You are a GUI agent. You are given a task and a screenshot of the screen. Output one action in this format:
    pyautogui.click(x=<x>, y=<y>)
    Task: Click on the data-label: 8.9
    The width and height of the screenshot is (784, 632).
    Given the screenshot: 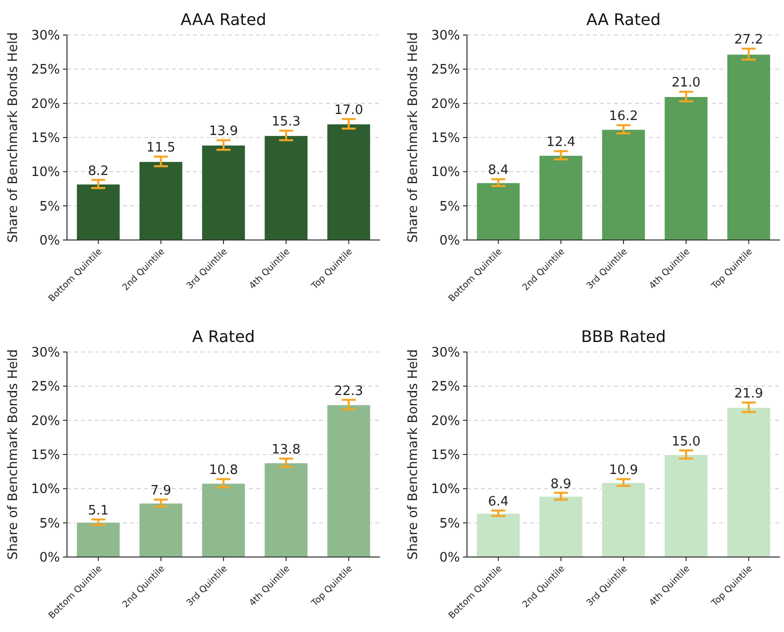 What is the action you would take?
    pyautogui.click(x=561, y=484)
    